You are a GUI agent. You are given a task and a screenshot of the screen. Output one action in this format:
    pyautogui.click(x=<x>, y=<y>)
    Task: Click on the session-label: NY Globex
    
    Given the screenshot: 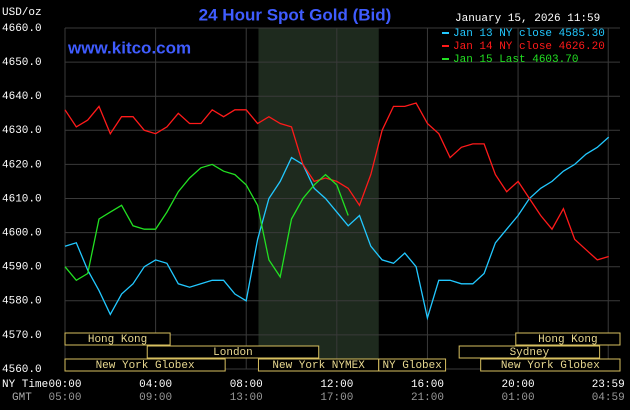 What is the action you would take?
    pyautogui.click(x=412, y=366)
    